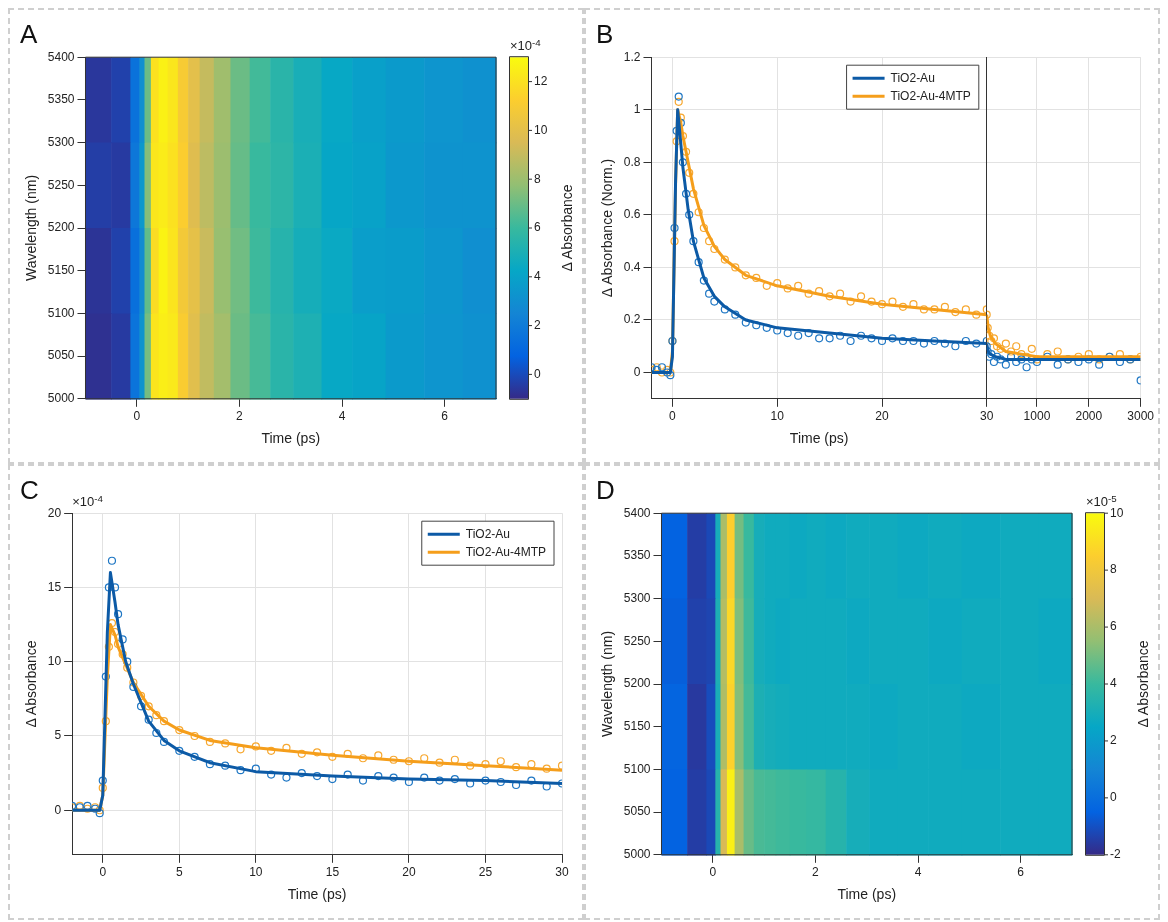  Describe the element at coordinates (632, 266) in the screenshot. I see `y-tick-label: 0.4` at that location.